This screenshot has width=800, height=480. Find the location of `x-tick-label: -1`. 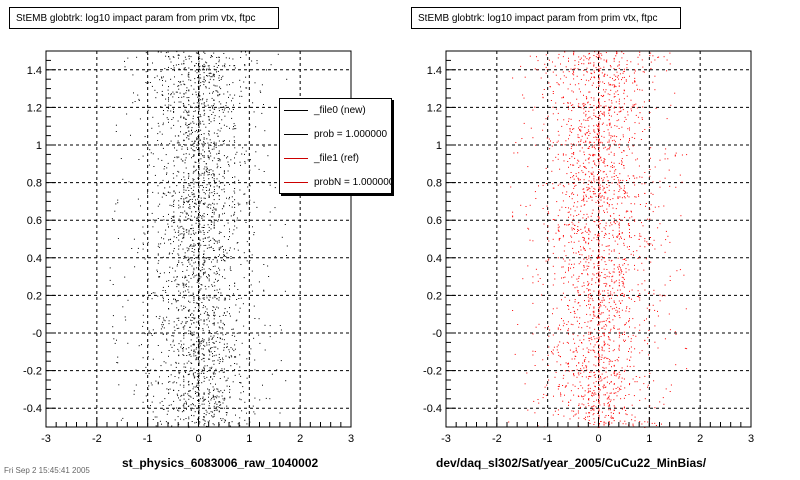

x-tick-label: -1 is located at coordinates (148, 439).